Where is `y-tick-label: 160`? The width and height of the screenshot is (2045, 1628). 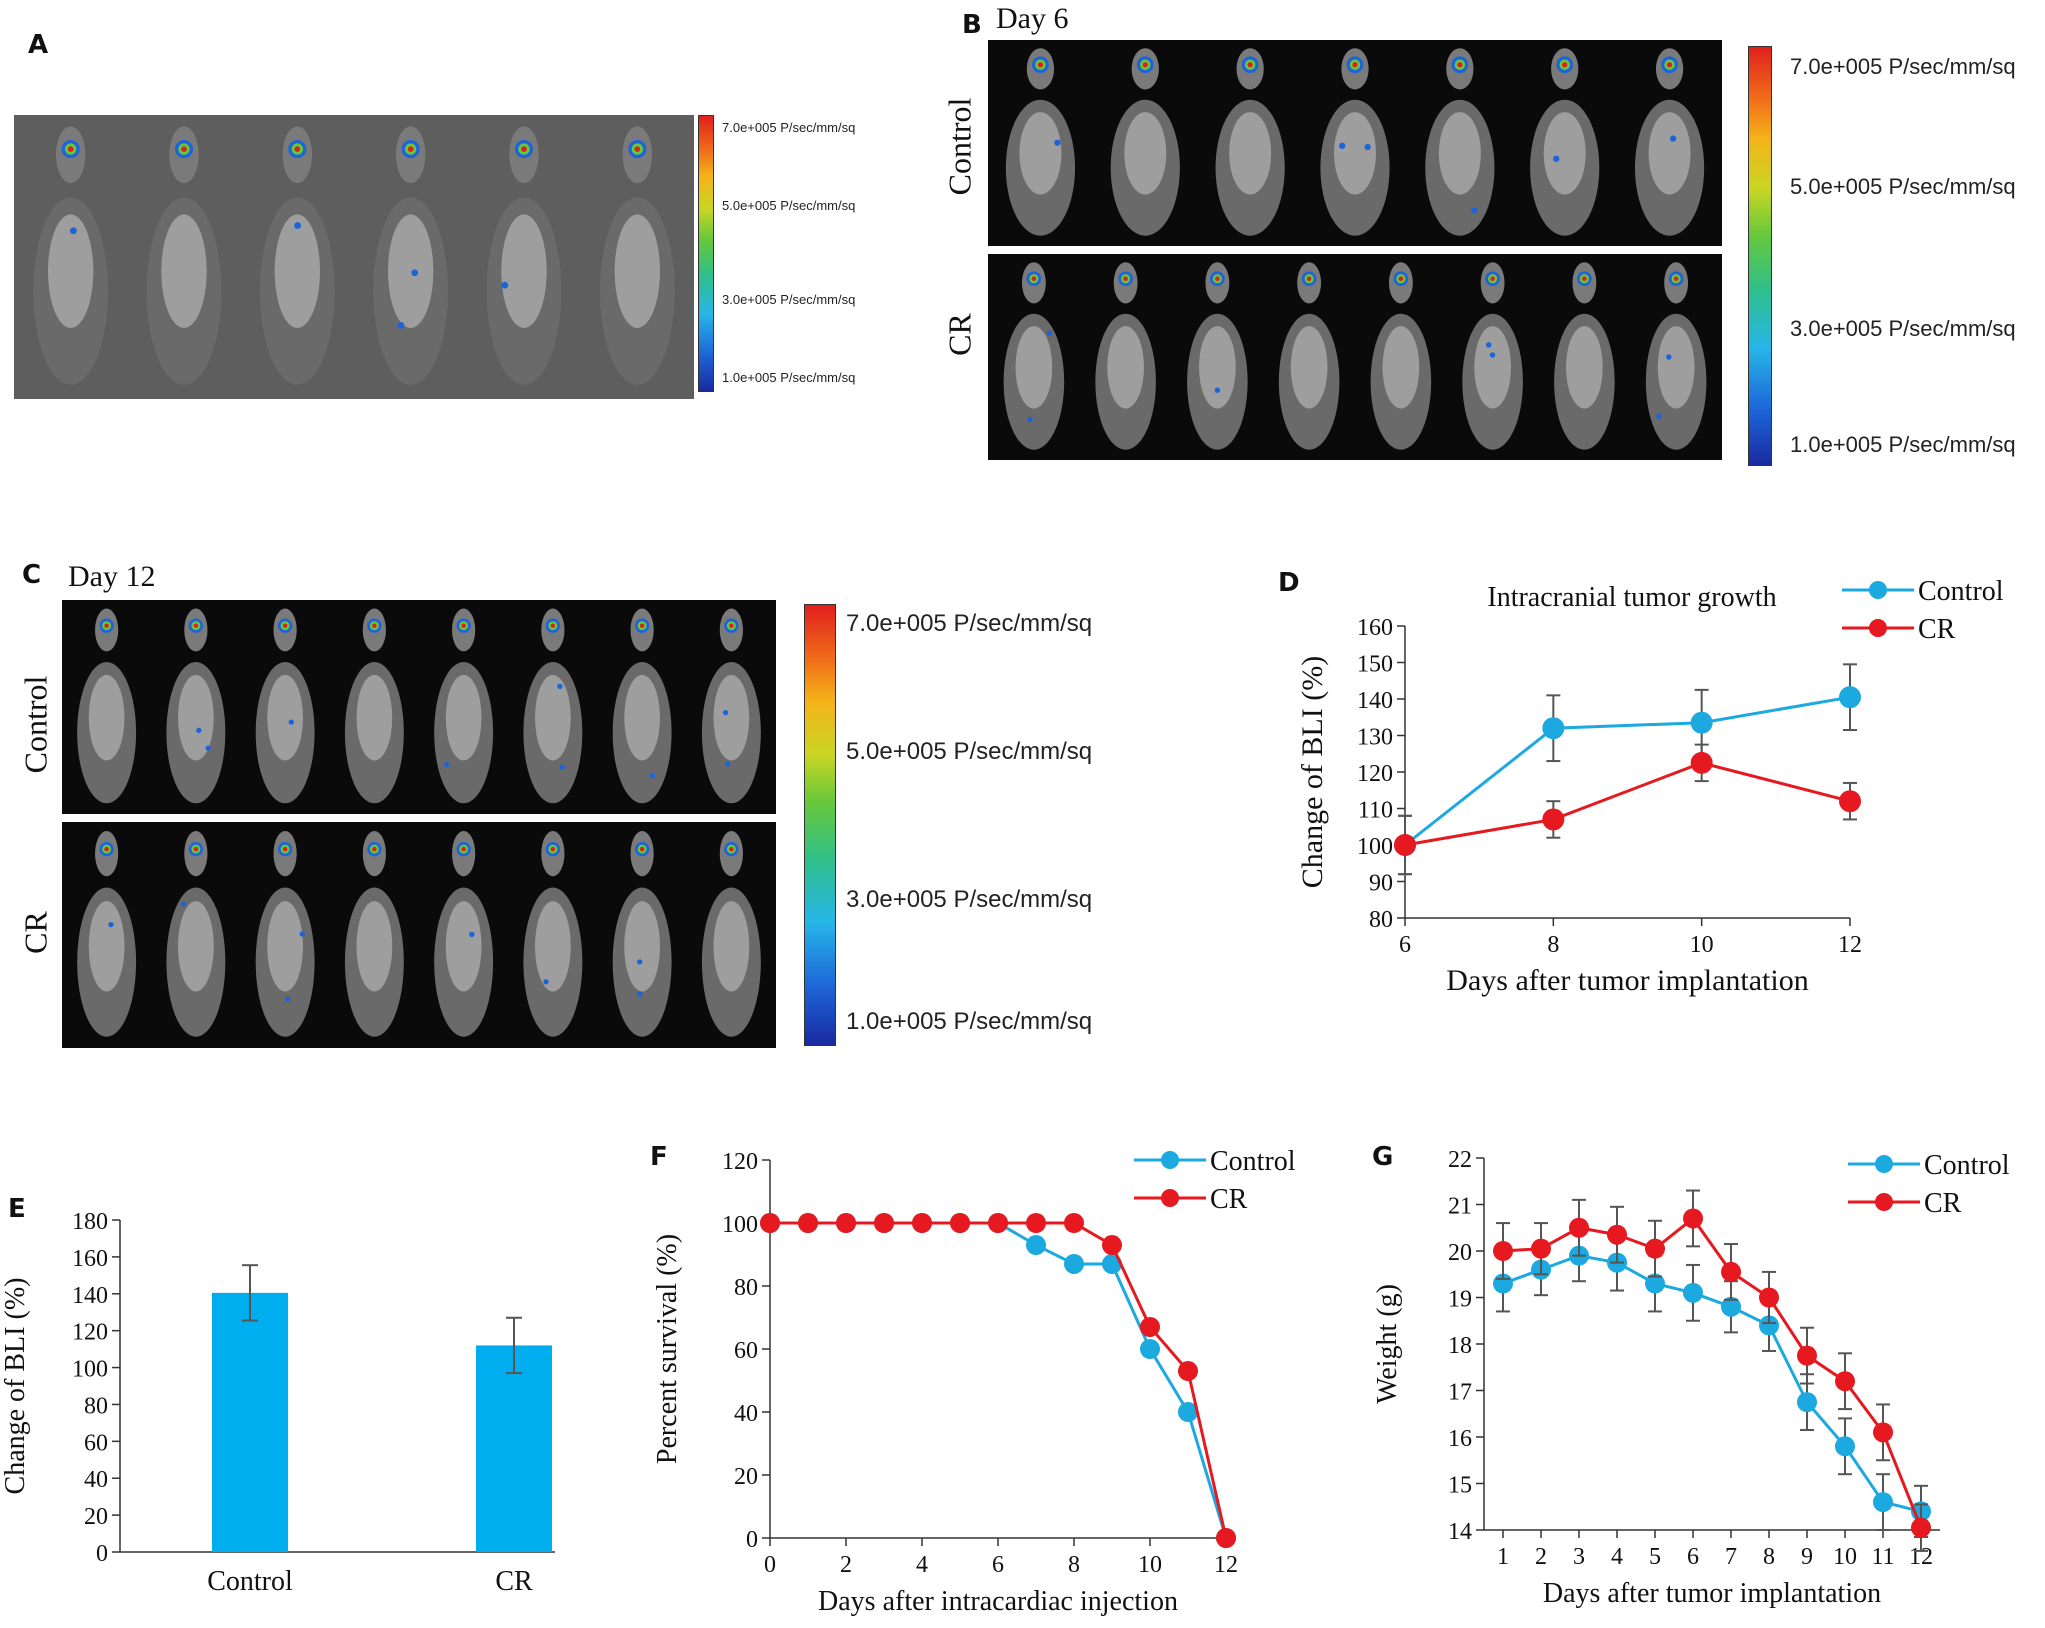 y-tick-label: 160 is located at coordinates (1375, 628).